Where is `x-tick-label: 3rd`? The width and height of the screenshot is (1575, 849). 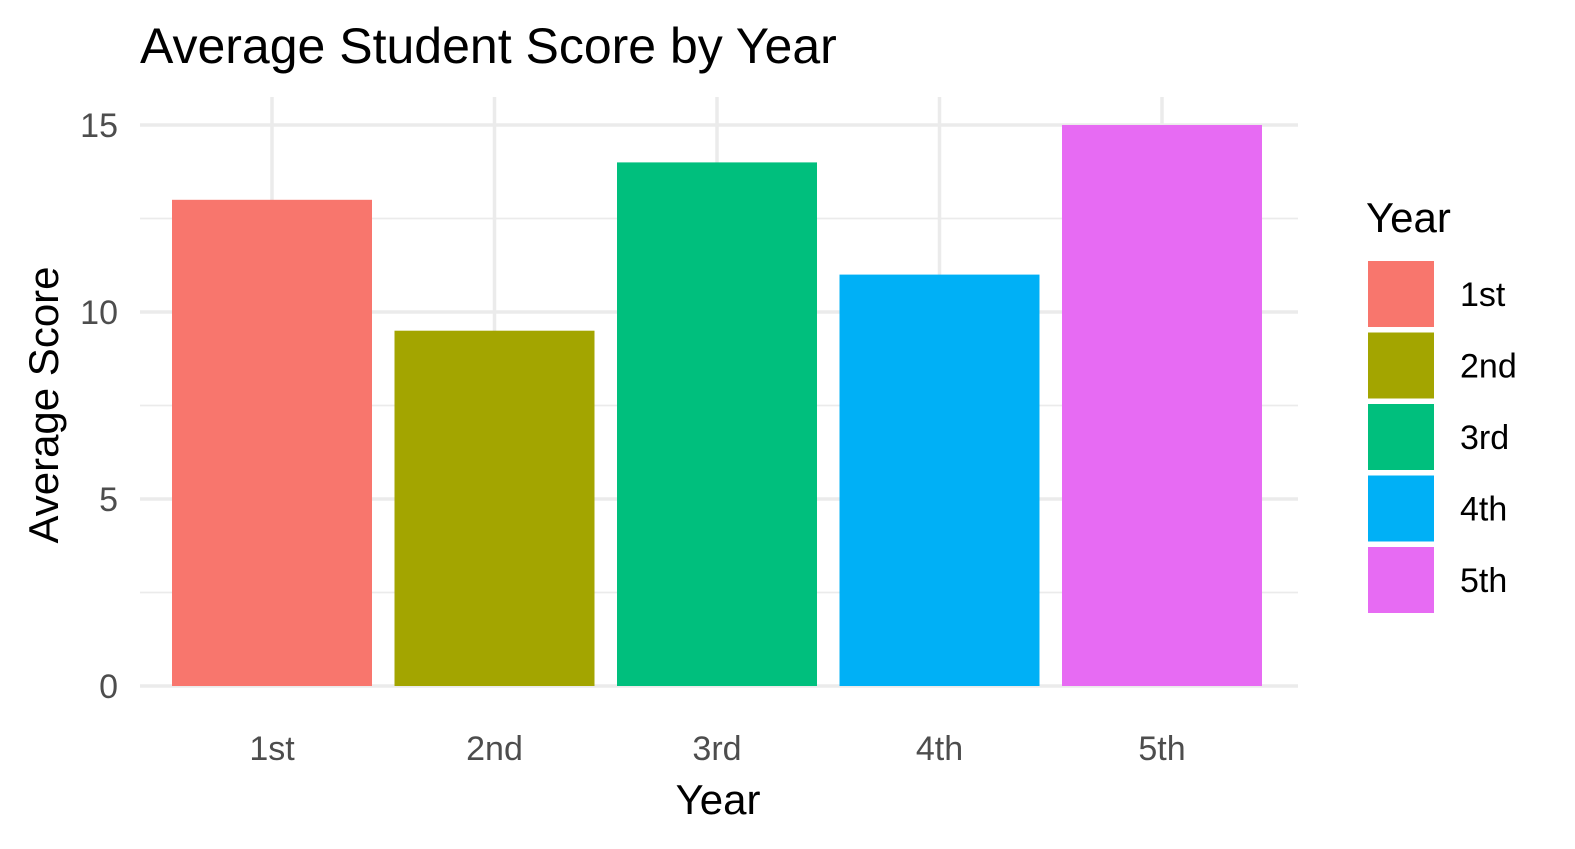 x-tick-label: 3rd is located at coordinates (716, 749).